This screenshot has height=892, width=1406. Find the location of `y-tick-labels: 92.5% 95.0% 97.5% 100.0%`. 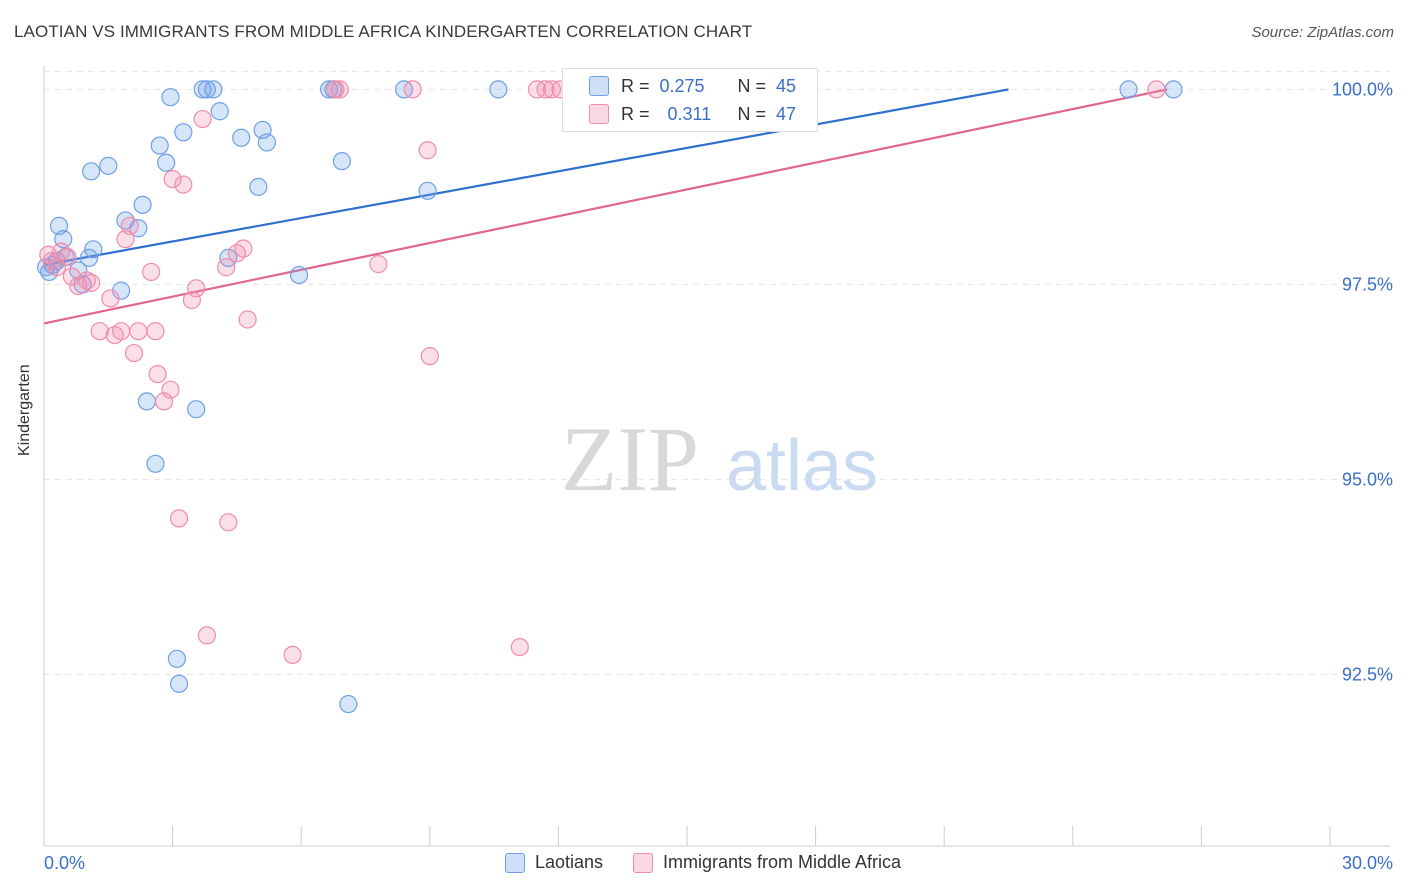

y-tick-labels: 92.5% 95.0% 97.5% 100.0% is located at coordinates (1362, 381).